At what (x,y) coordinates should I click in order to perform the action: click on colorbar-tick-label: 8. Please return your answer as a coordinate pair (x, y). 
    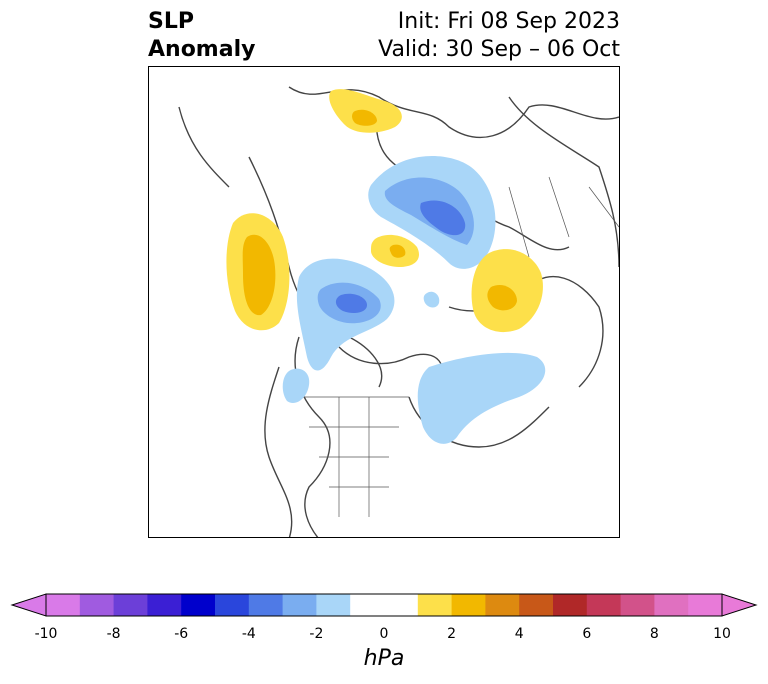
    Looking at the image, I should click on (654, 634).